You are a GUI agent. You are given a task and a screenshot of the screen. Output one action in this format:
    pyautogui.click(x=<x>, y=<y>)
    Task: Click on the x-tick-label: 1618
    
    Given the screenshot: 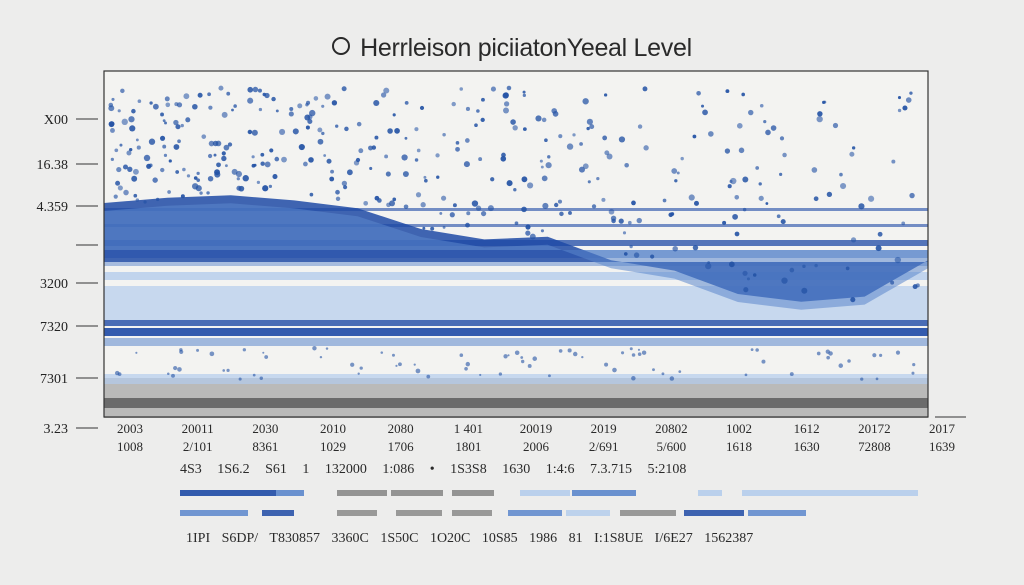 What is the action you would take?
    pyautogui.click(x=739, y=446)
    